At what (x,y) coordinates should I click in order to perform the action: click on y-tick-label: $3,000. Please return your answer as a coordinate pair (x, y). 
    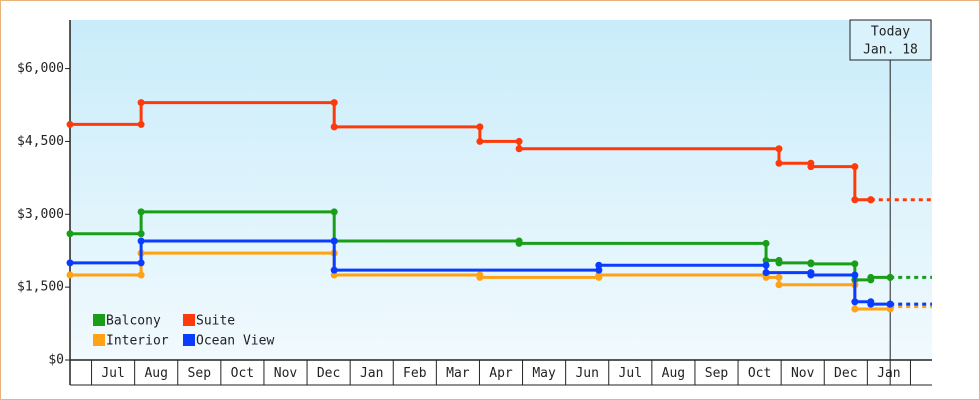
    Looking at the image, I should click on (40, 214).